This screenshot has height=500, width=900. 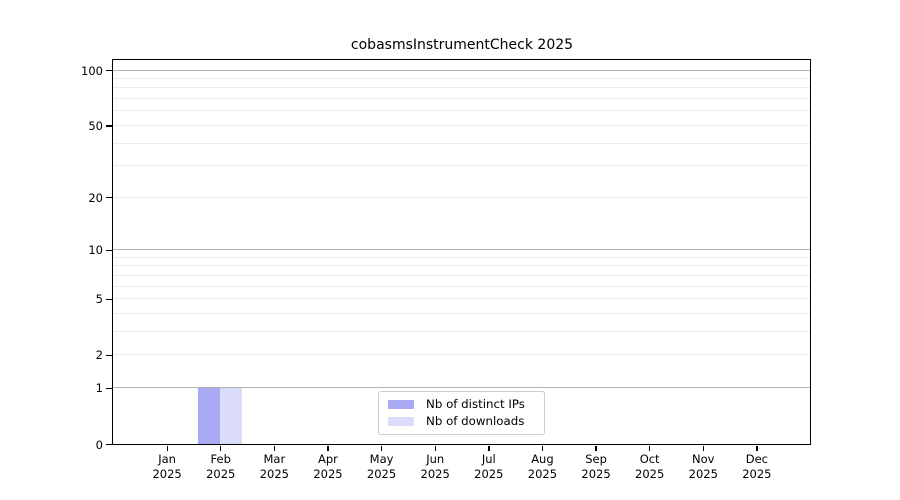 I want to click on x-tick-mark-may, so click(x=381, y=448).